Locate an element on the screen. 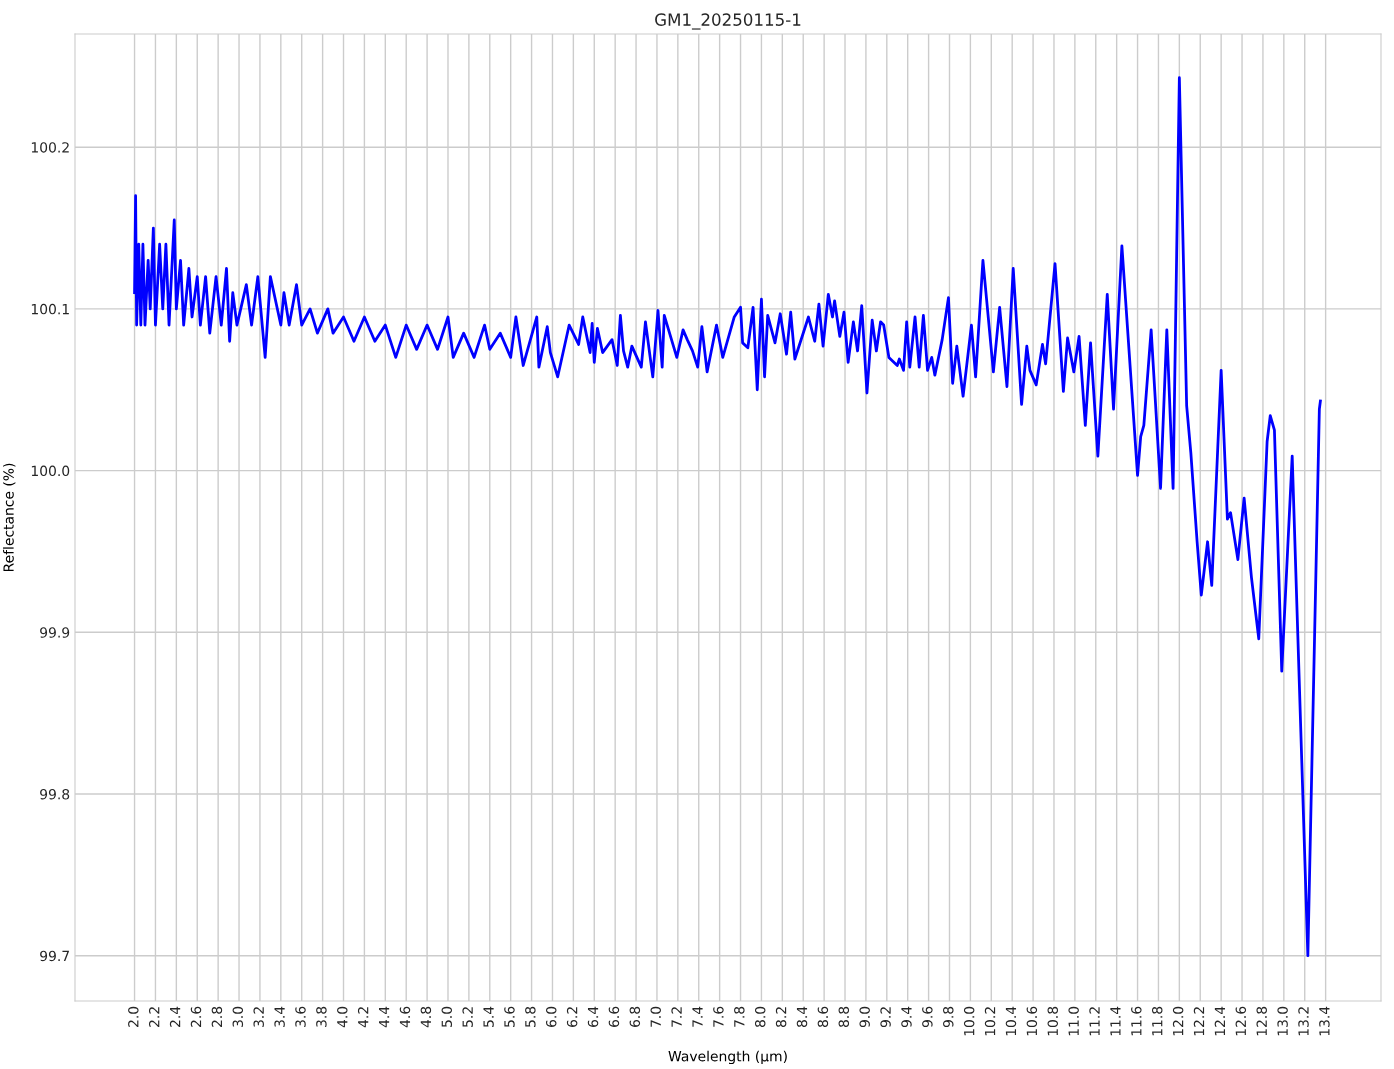  x-tick-label: 6.6 is located at coordinates (614, 1016).